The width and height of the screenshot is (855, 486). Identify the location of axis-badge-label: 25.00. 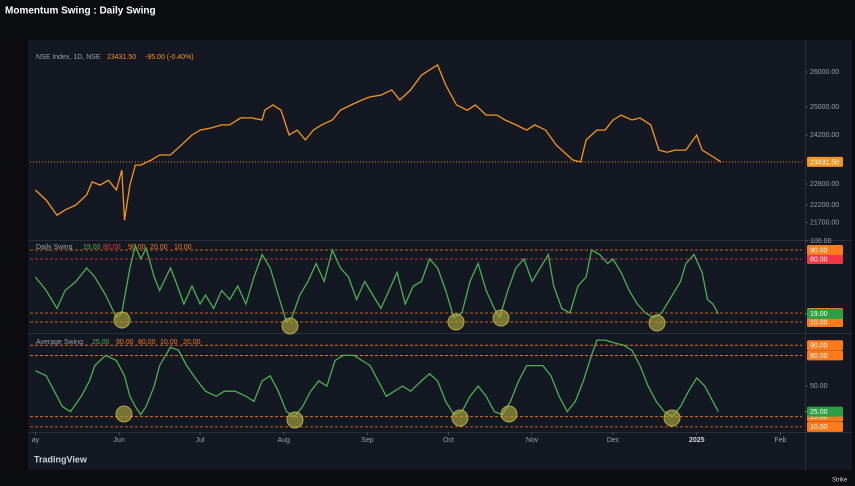
(819, 412).